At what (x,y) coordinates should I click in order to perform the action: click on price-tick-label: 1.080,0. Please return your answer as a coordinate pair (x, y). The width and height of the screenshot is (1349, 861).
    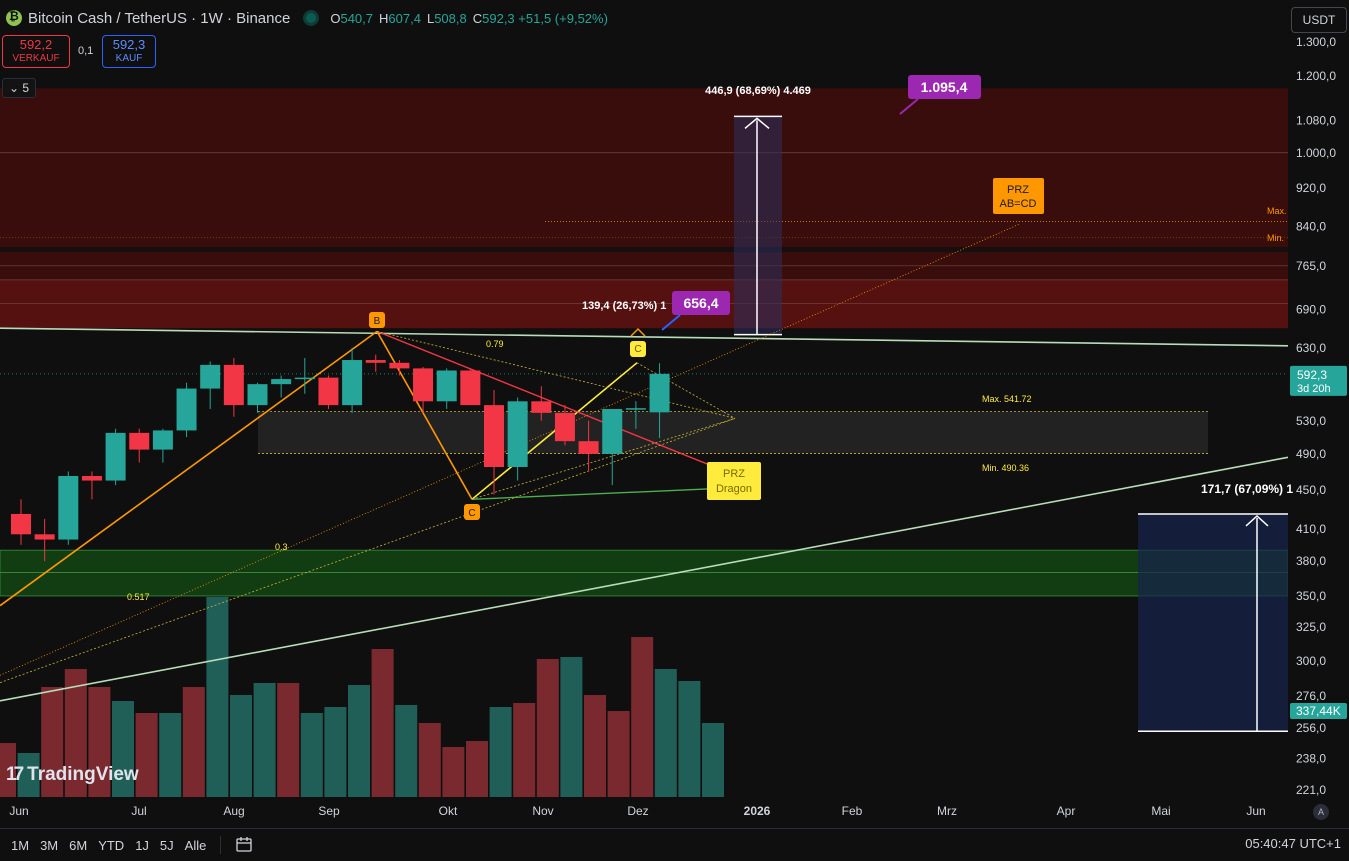
    Looking at the image, I should click on (1316, 120).